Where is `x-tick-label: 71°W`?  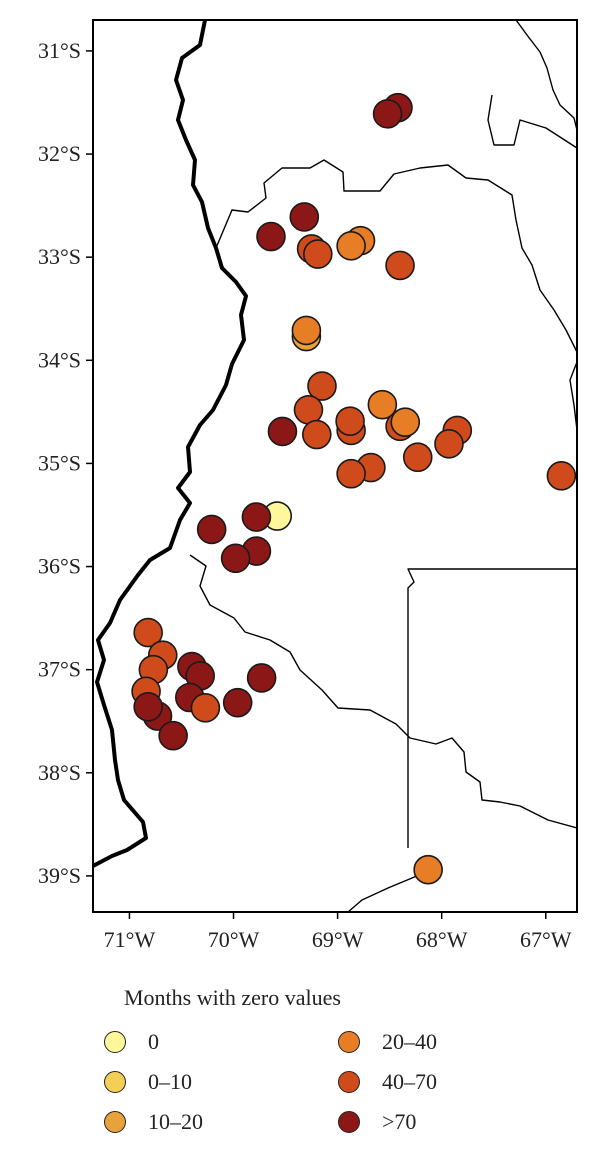
x-tick-label: 71°W is located at coordinates (130, 939).